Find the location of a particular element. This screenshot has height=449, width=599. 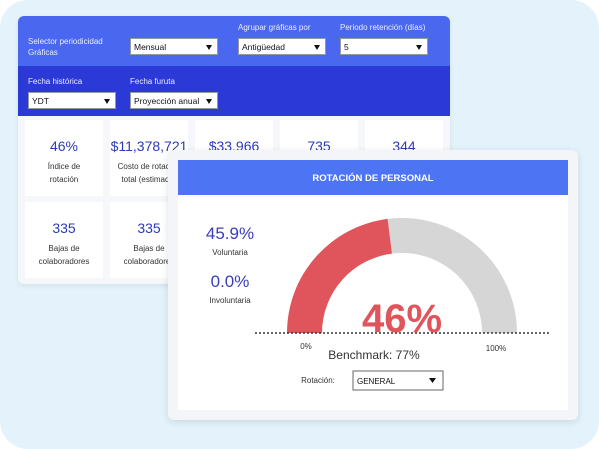

stat-value: 45.9% is located at coordinates (230, 233).